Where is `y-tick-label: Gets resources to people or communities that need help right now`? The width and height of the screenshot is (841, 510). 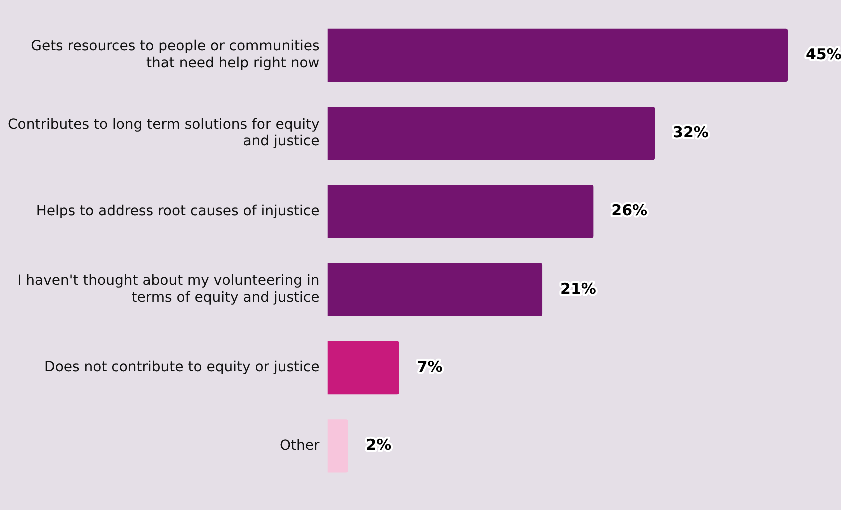
y-tick-label: Gets resources to people or communities that need help right now is located at coordinates (175, 55).